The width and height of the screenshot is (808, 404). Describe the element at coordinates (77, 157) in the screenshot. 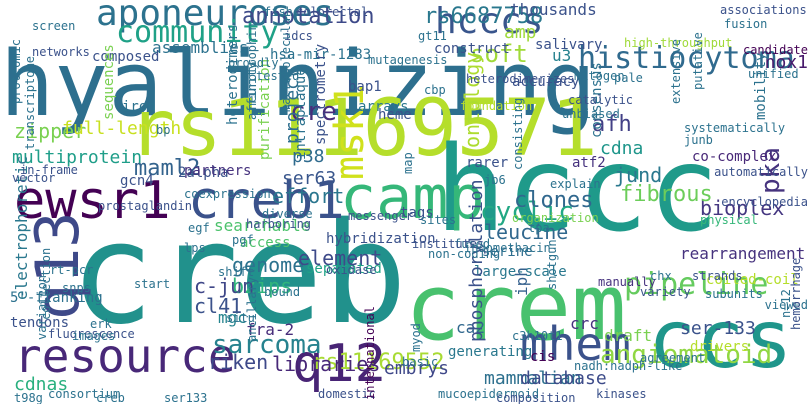

I see `cloud-word: multiprotein` at that location.